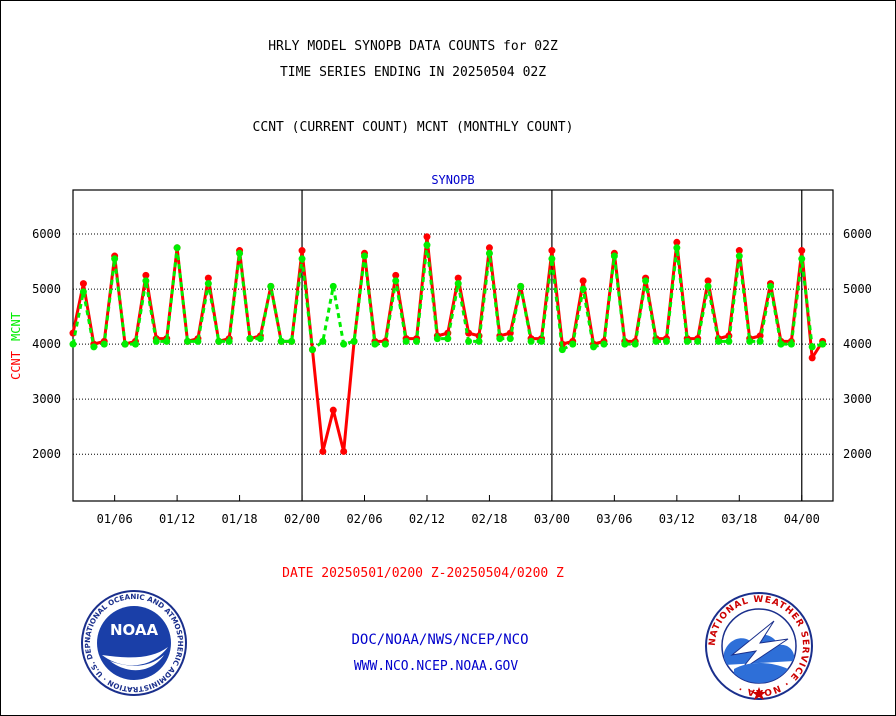 This screenshot has height=716, width=896. Describe the element at coordinates (413, 72) in the screenshot. I see `chart-title-line2: TIME SERIES ENDING IN 20250504 02Z` at that location.